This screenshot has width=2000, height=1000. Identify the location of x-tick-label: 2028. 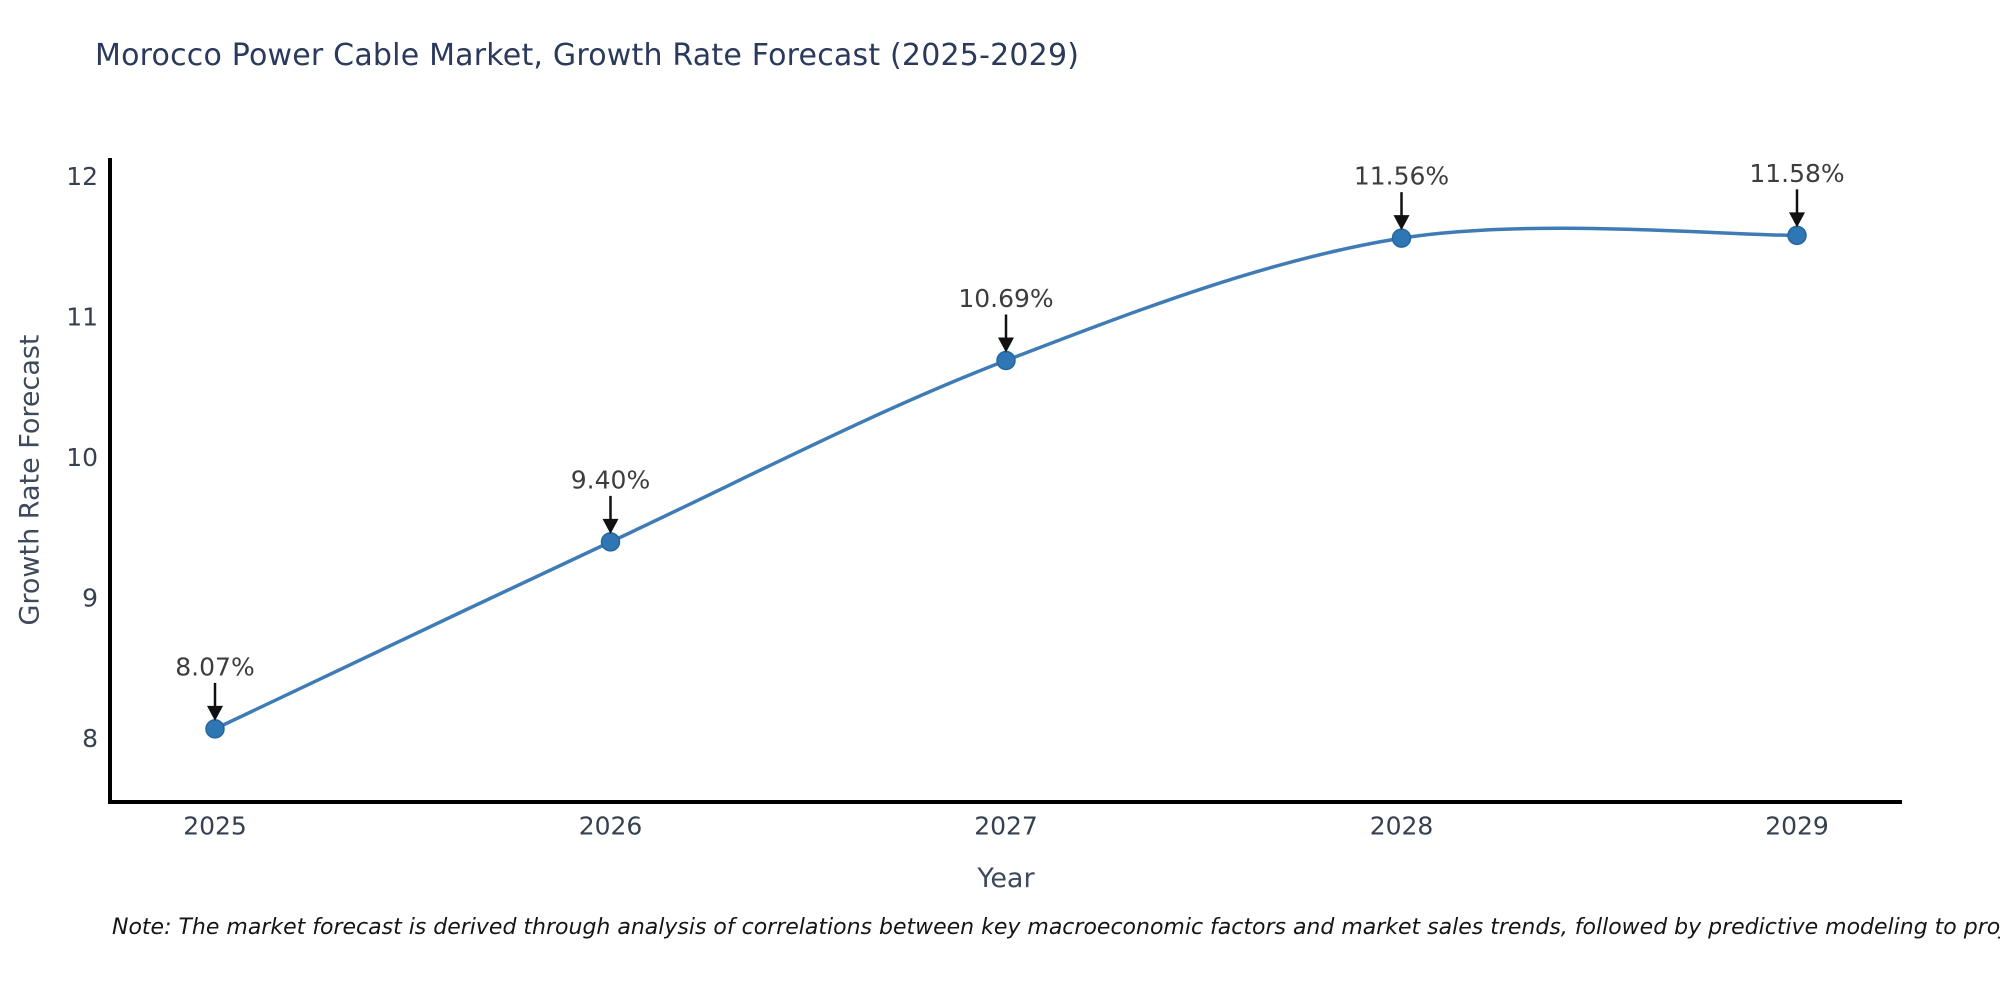
(1402, 825).